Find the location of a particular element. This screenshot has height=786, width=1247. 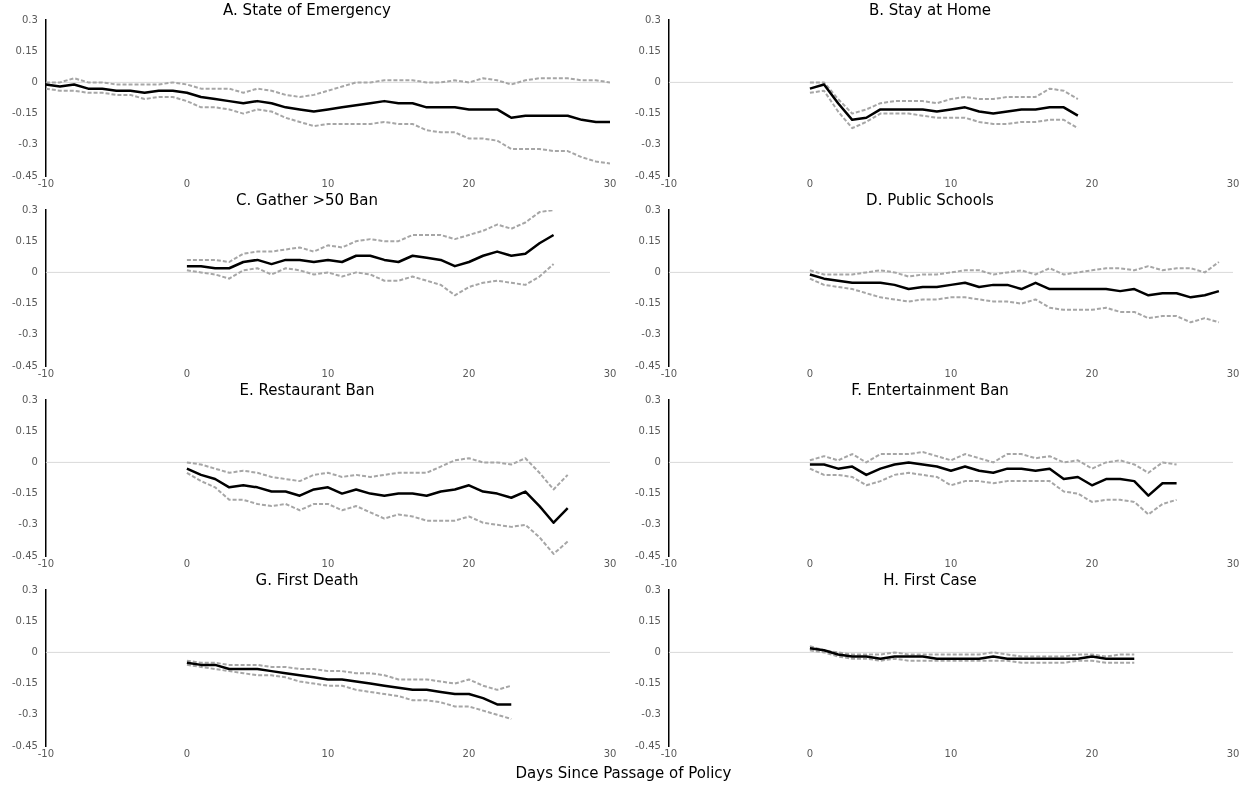

chart-title: G. First Death is located at coordinates (307, 579).